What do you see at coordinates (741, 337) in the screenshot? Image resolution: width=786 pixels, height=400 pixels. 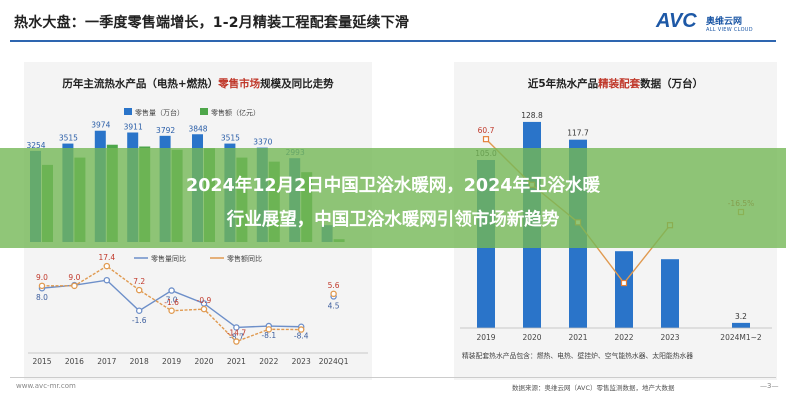 I see `x-tick-2024M1~2: 2024M1~2` at bounding box center [741, 337].